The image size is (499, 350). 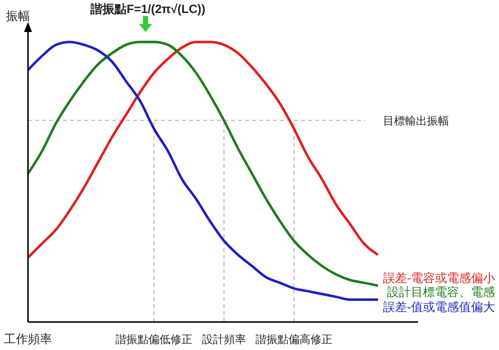 What do you see at coordinates (294, 339) in the screenshot?
I see `x-tick-label: 諧振點偏高修正` at bounding box center [294, 339].